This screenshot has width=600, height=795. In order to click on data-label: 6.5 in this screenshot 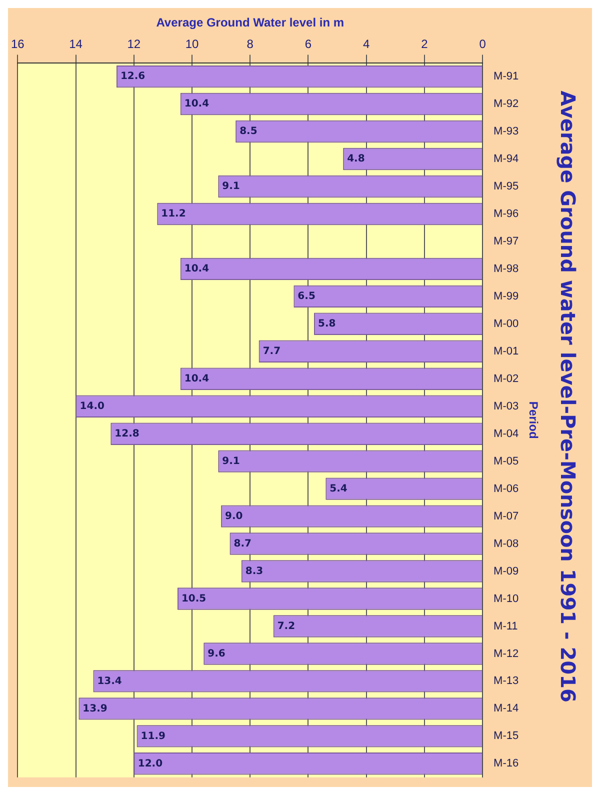, I will do `click(307, 296)`.